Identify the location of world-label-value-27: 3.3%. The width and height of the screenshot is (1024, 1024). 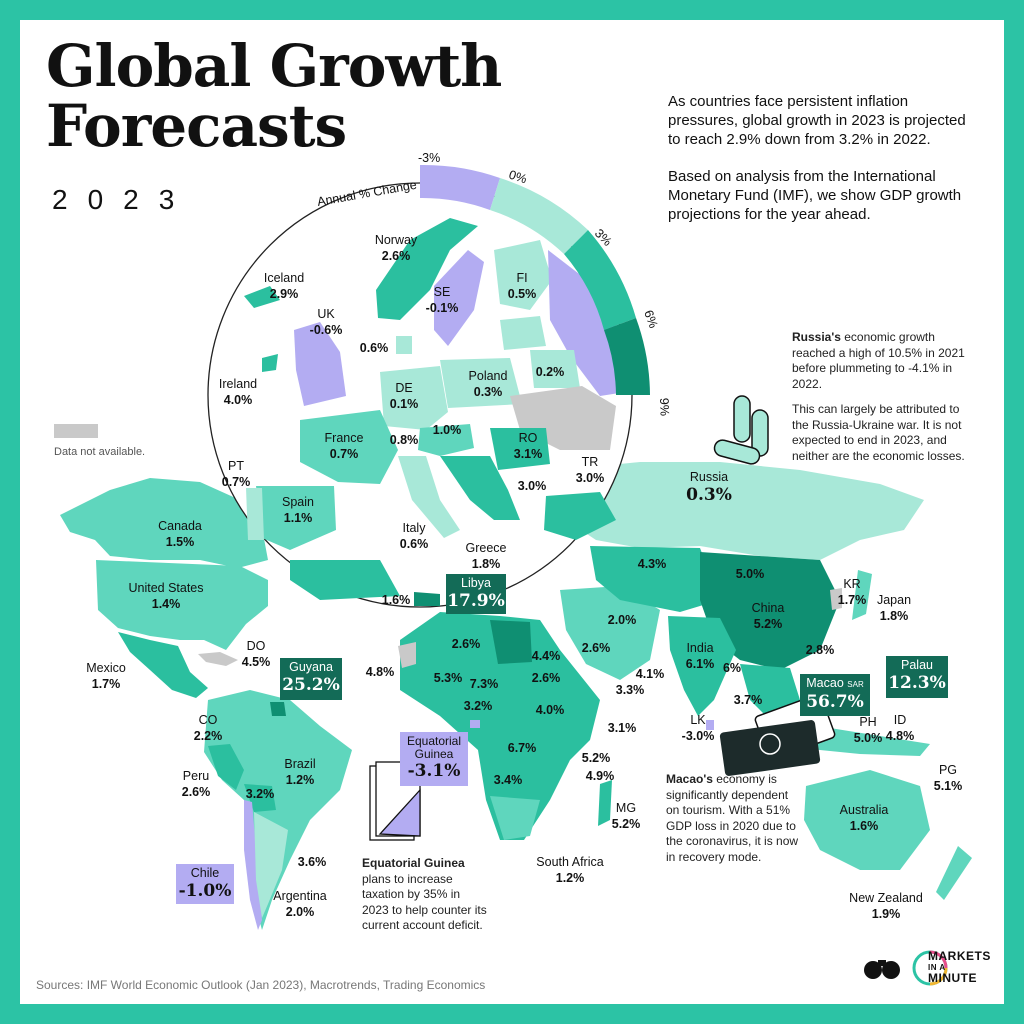
(630, 690).